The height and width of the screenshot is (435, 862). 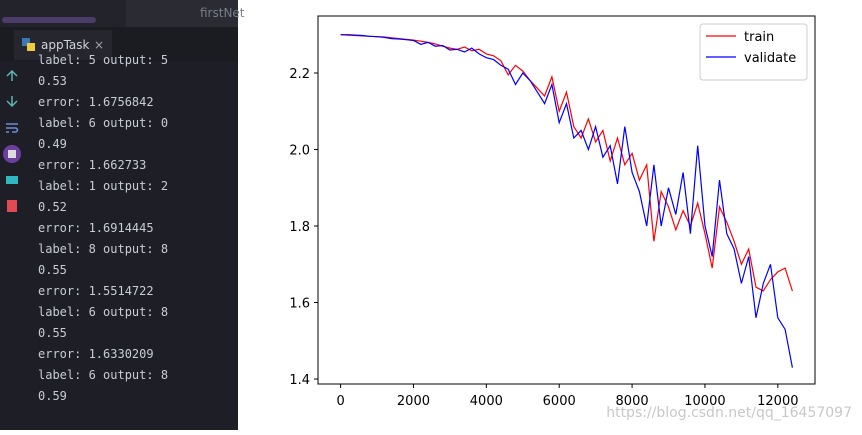 What do you see at coordinates (12, 102) in the screenshot?
I see `down-icon` at bounding box center [12, 102].